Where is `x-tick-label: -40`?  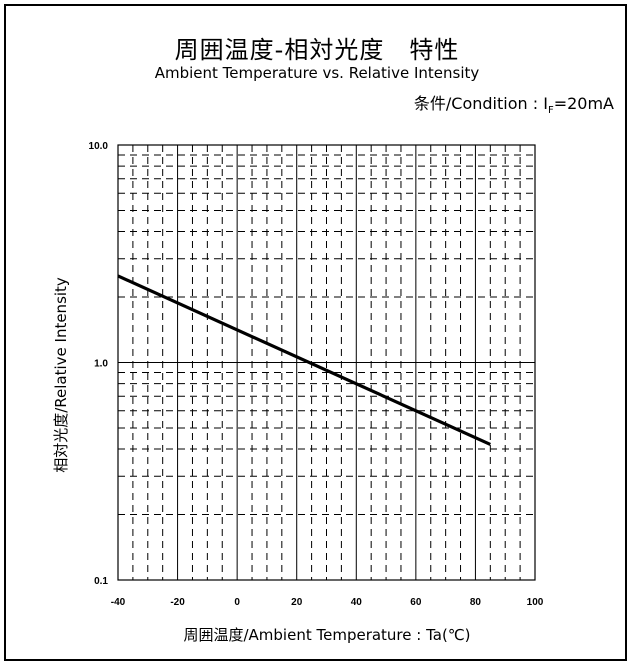
x-tick-label: -40 is located at coordinates (118, 602).